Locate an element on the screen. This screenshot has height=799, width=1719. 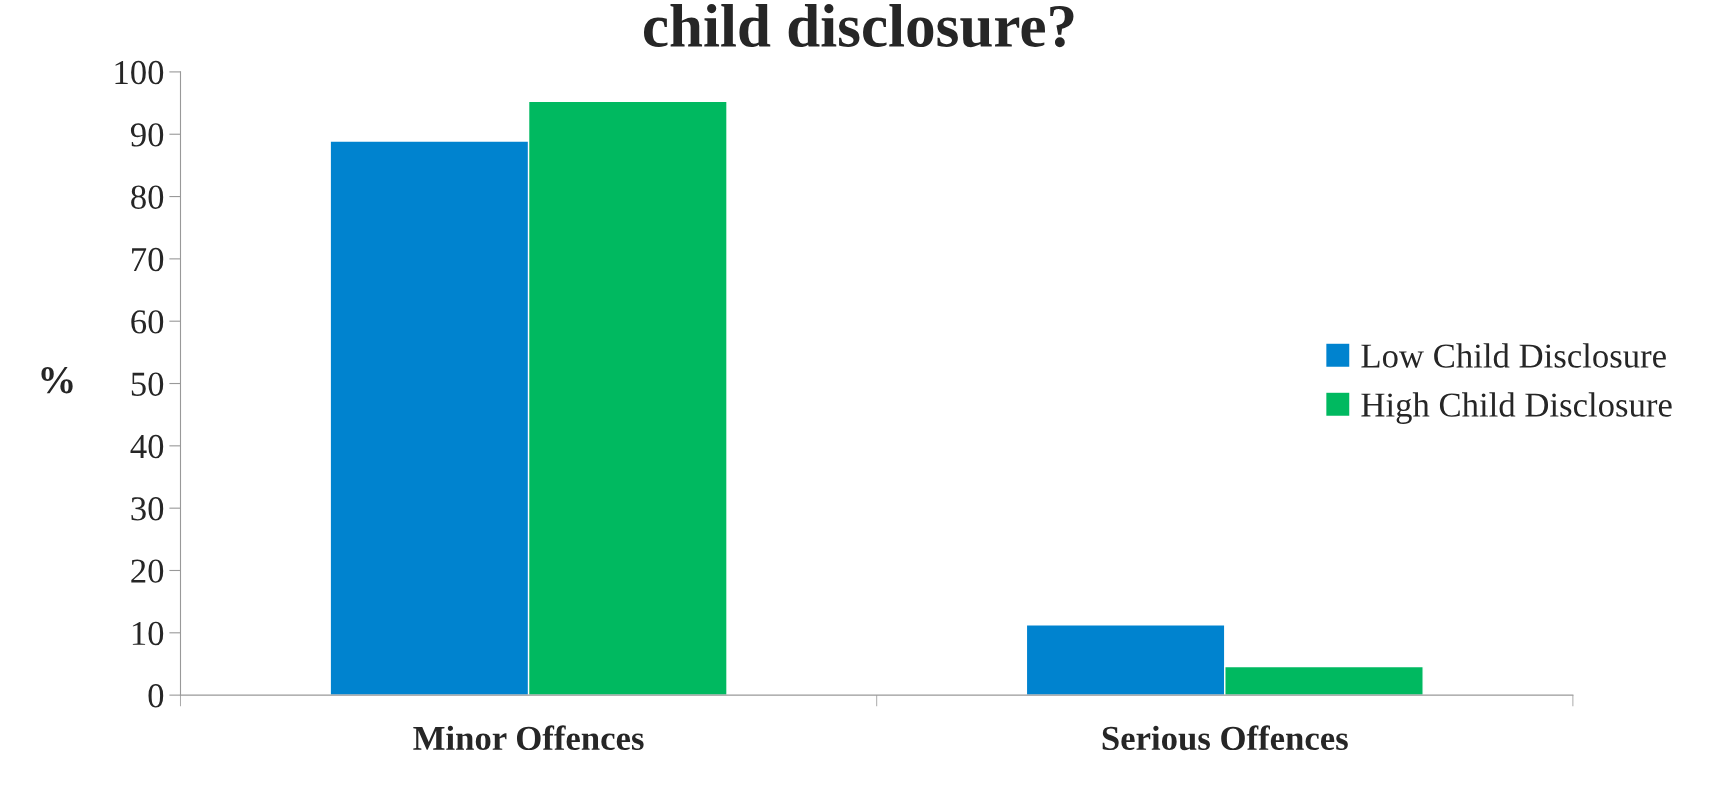
y-tick-label: 20 is located at coordinates (147, 571).